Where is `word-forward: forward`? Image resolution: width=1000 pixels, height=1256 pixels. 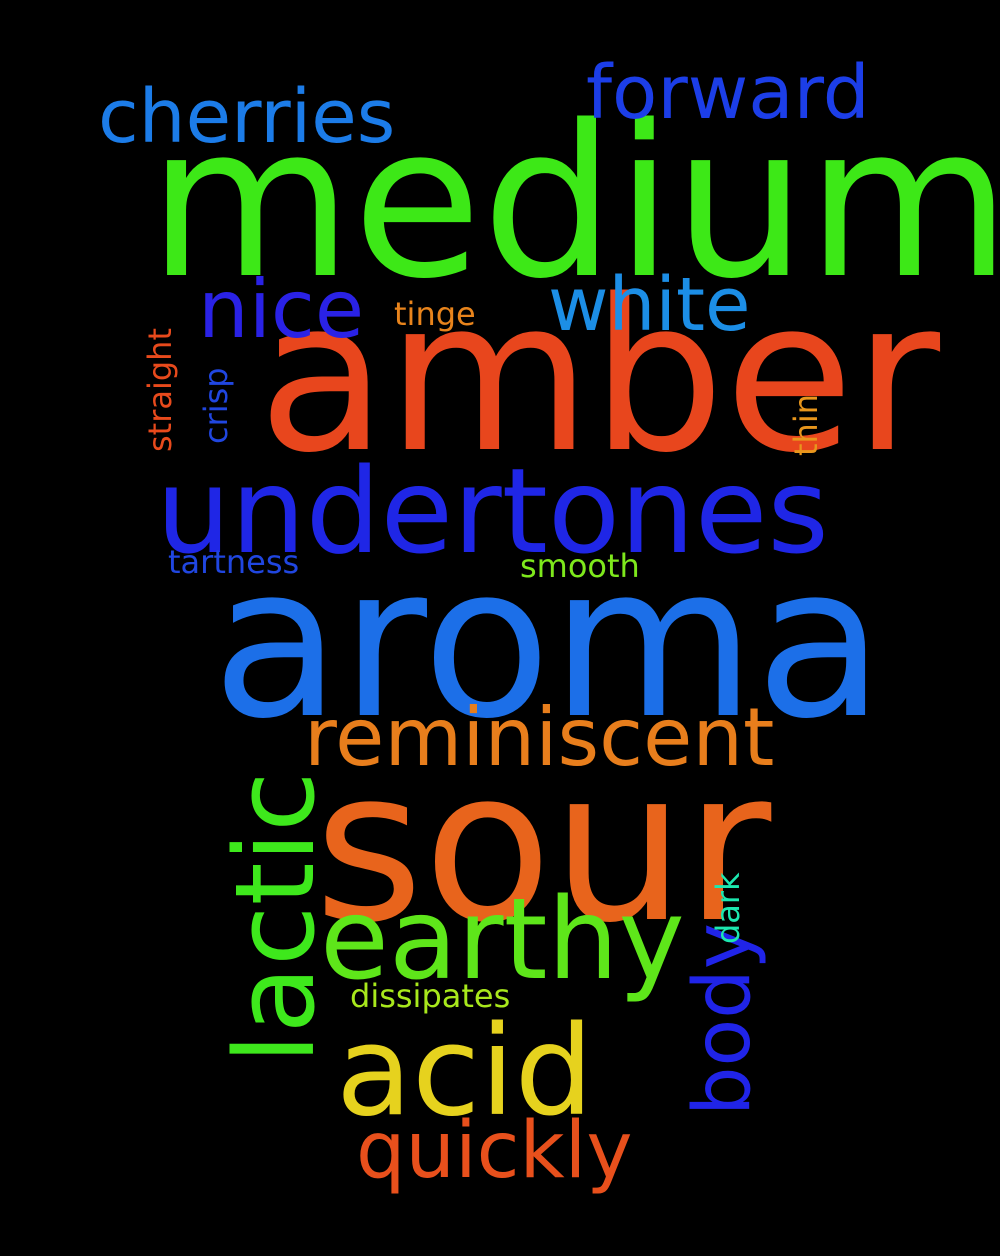 word-forward: forward is located at coordinates (728, 93).